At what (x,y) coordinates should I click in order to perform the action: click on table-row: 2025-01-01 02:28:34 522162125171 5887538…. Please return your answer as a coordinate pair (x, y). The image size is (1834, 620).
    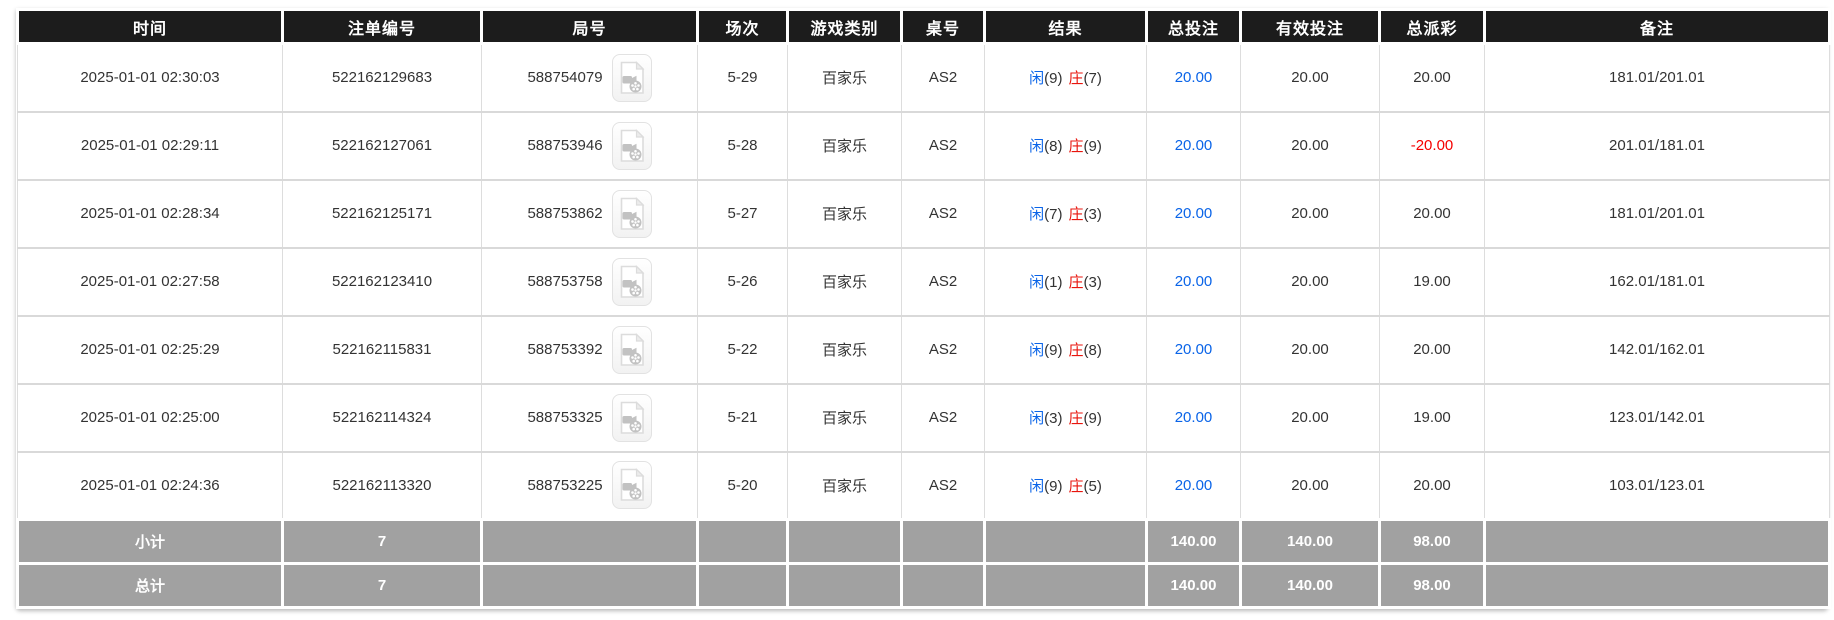
    Looking at the image, I should click on (923, 213).